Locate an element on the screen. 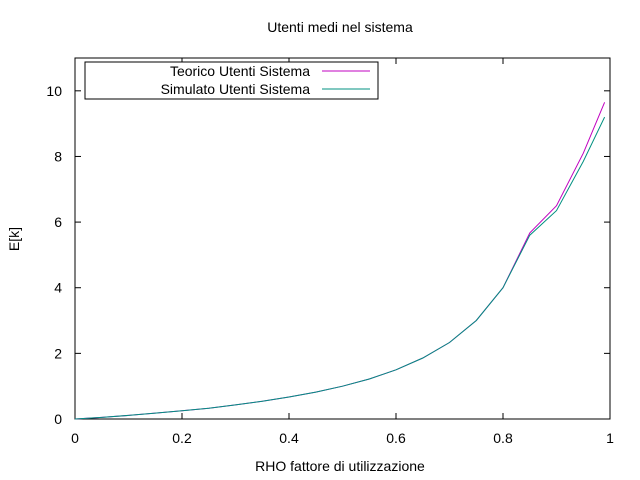 This screenshot has height=480, width=640. x-tick-label: 1 is located at coordinates (610, 438).